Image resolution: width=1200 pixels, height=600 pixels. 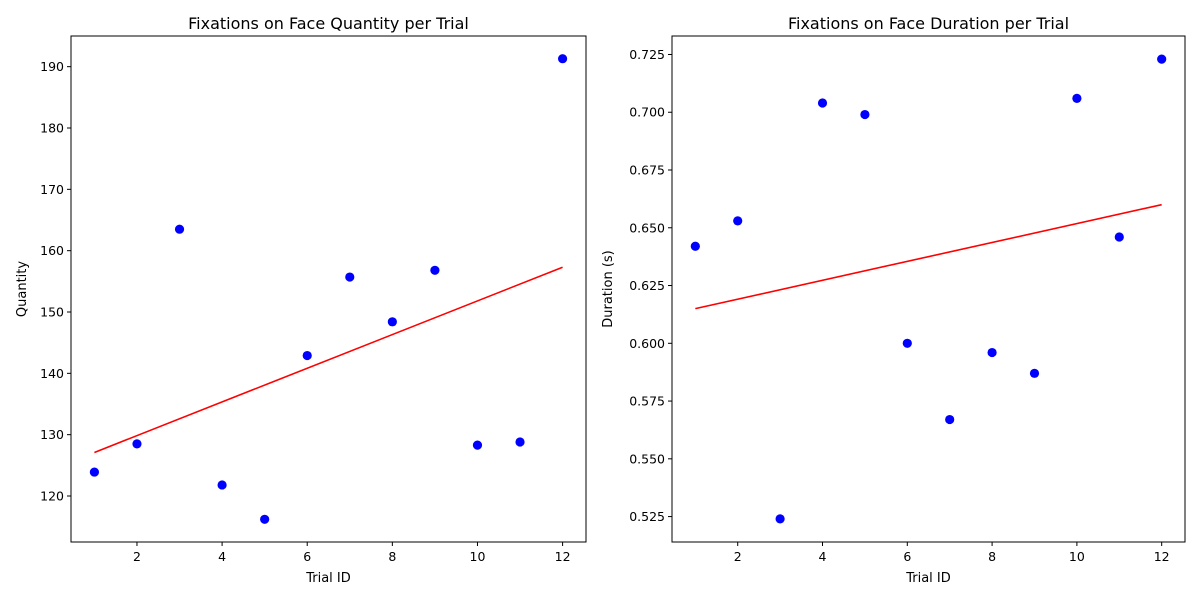 What do you see at coordinates (647, 285) in the screenshot?
I see `y-tick-label: 0.625` at bounding box center [647, 285].